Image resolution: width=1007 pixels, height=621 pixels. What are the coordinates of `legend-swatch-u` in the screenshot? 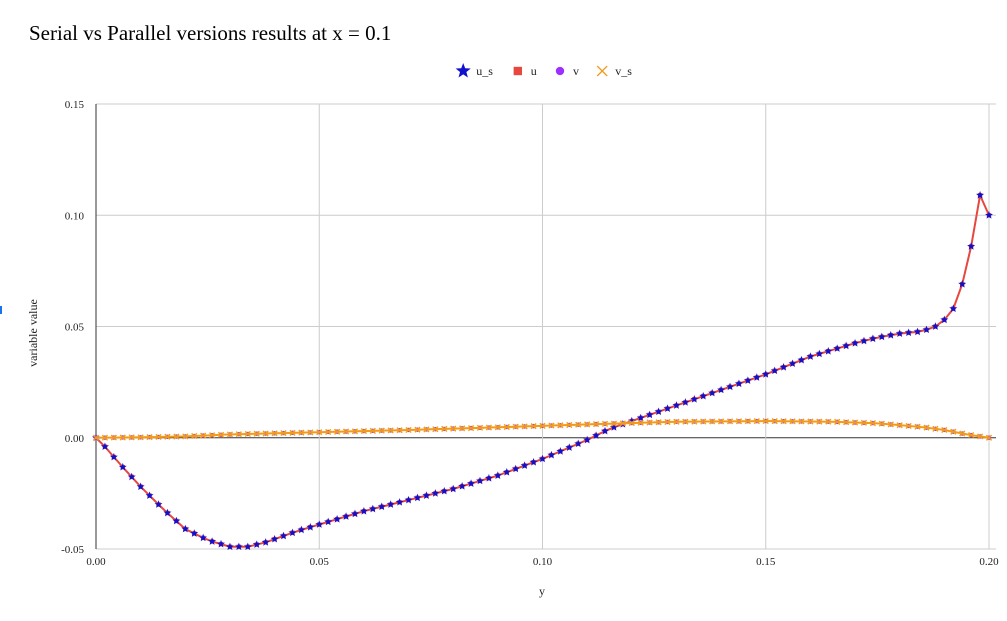 It's located at (517, 71).